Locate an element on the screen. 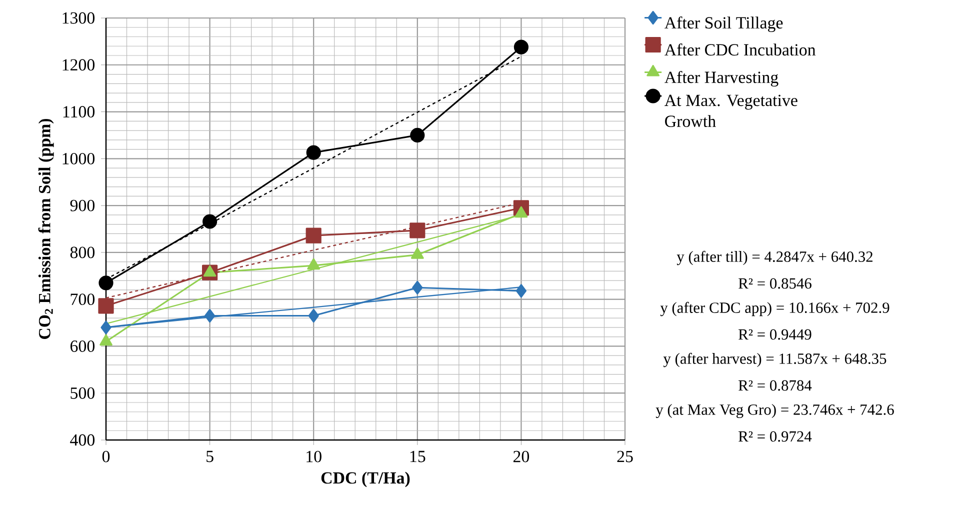 This screenshot has width=962, height=525. x-axis-title: CDC (T/Ha) is located at coordinates (365, 480).